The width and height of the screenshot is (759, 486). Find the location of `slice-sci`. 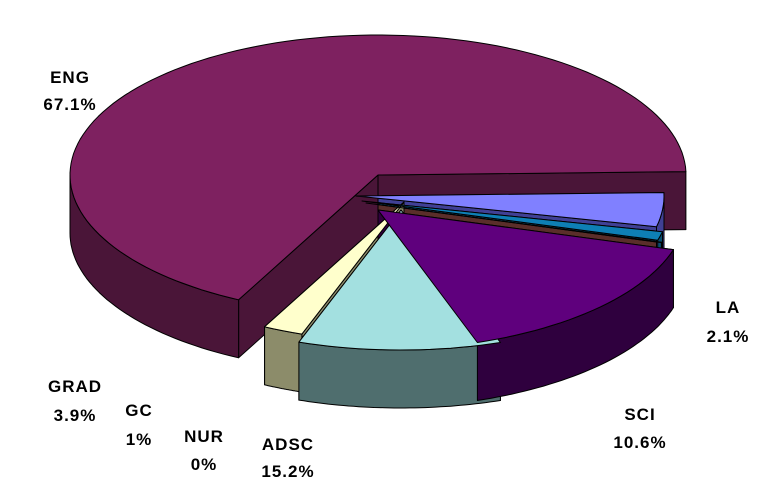

slice-sci is located at coordinates (399, 280).